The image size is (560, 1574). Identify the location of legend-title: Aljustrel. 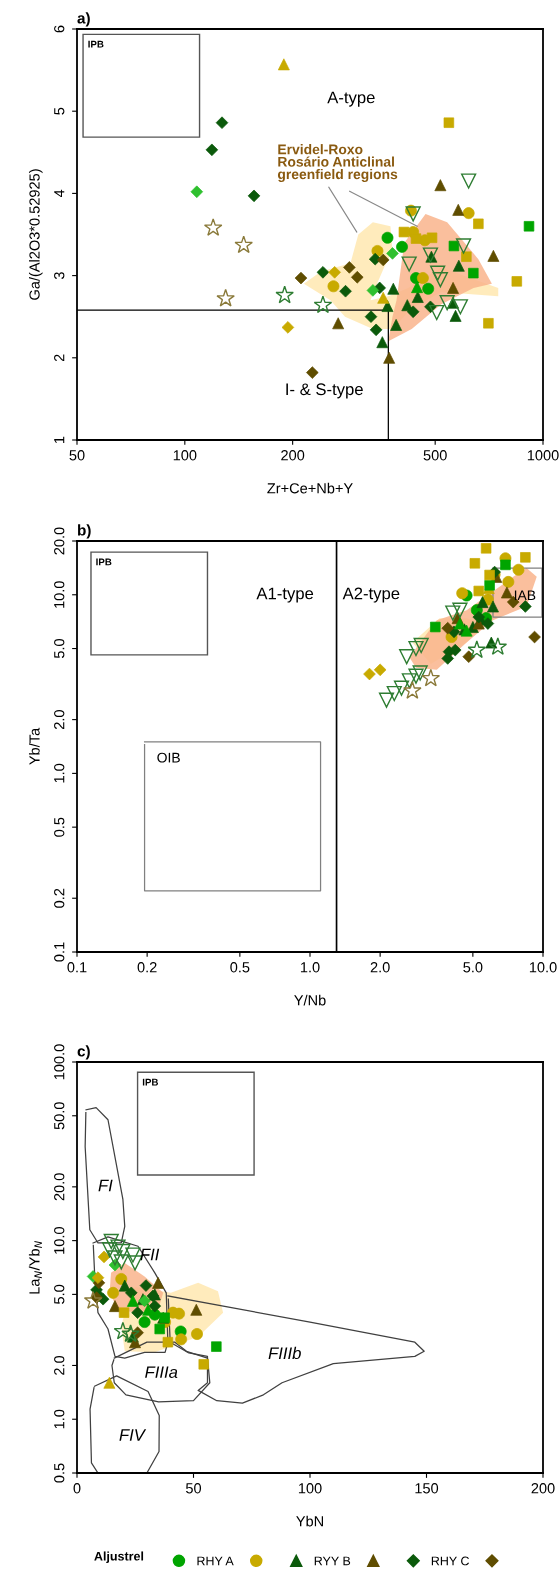
(119, 1557).